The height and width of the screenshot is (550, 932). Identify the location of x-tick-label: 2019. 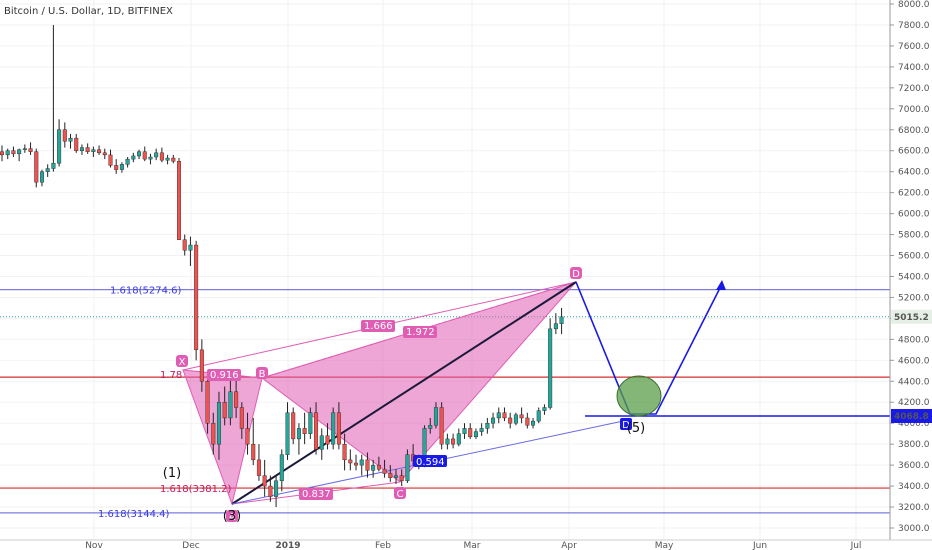
(287, 545).